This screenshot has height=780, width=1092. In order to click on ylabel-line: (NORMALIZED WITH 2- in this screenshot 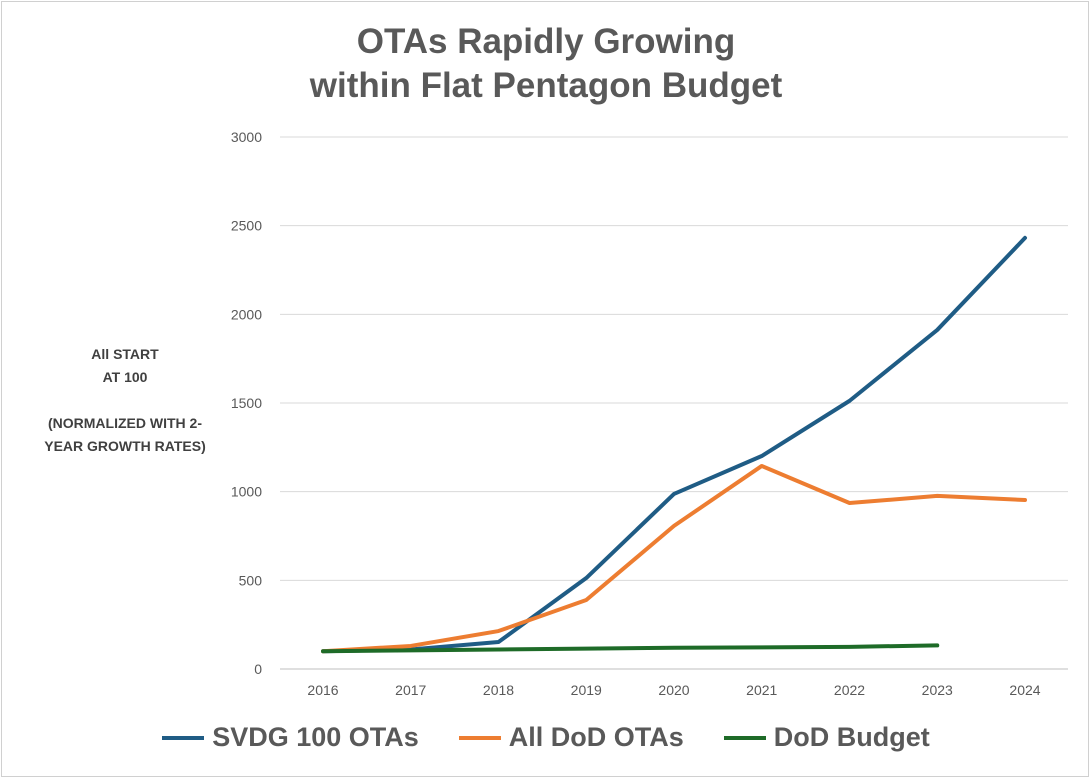, I will do `click(125, 423)`.